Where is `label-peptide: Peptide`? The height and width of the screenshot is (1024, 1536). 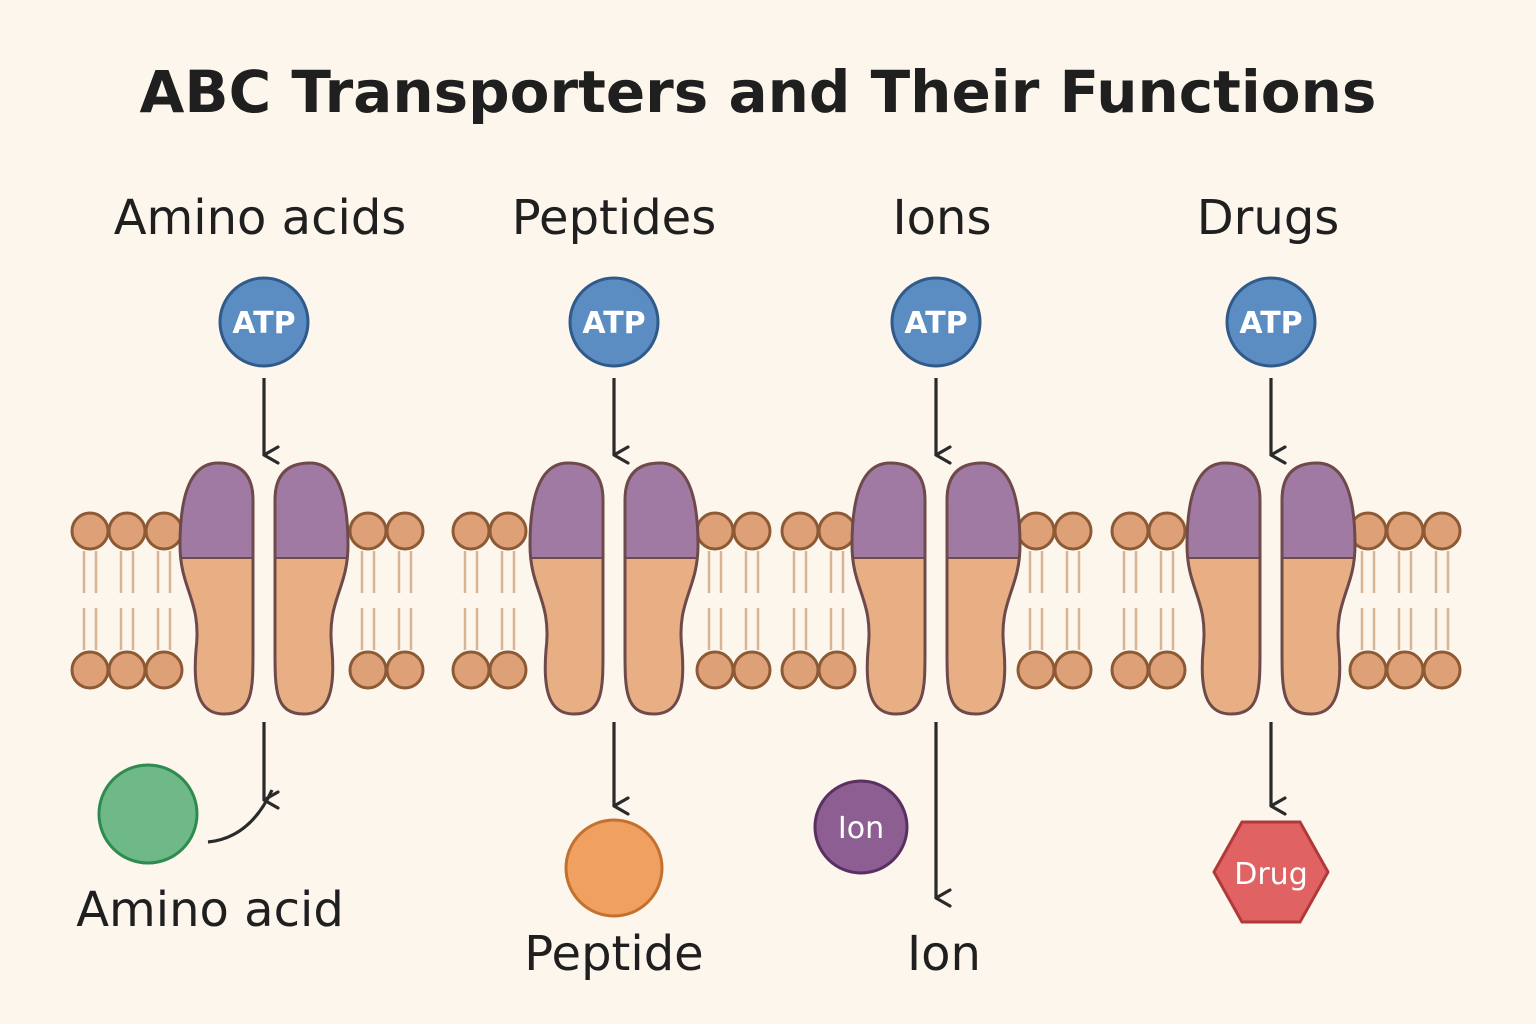 label-peptide: Peptide is located at coordinates (613, 954).